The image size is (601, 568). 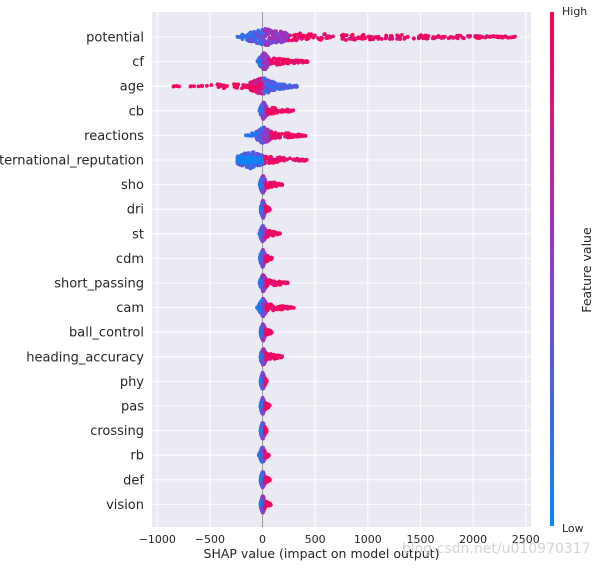 I want to click on feature-label: rb, so click(x=137, y=456).